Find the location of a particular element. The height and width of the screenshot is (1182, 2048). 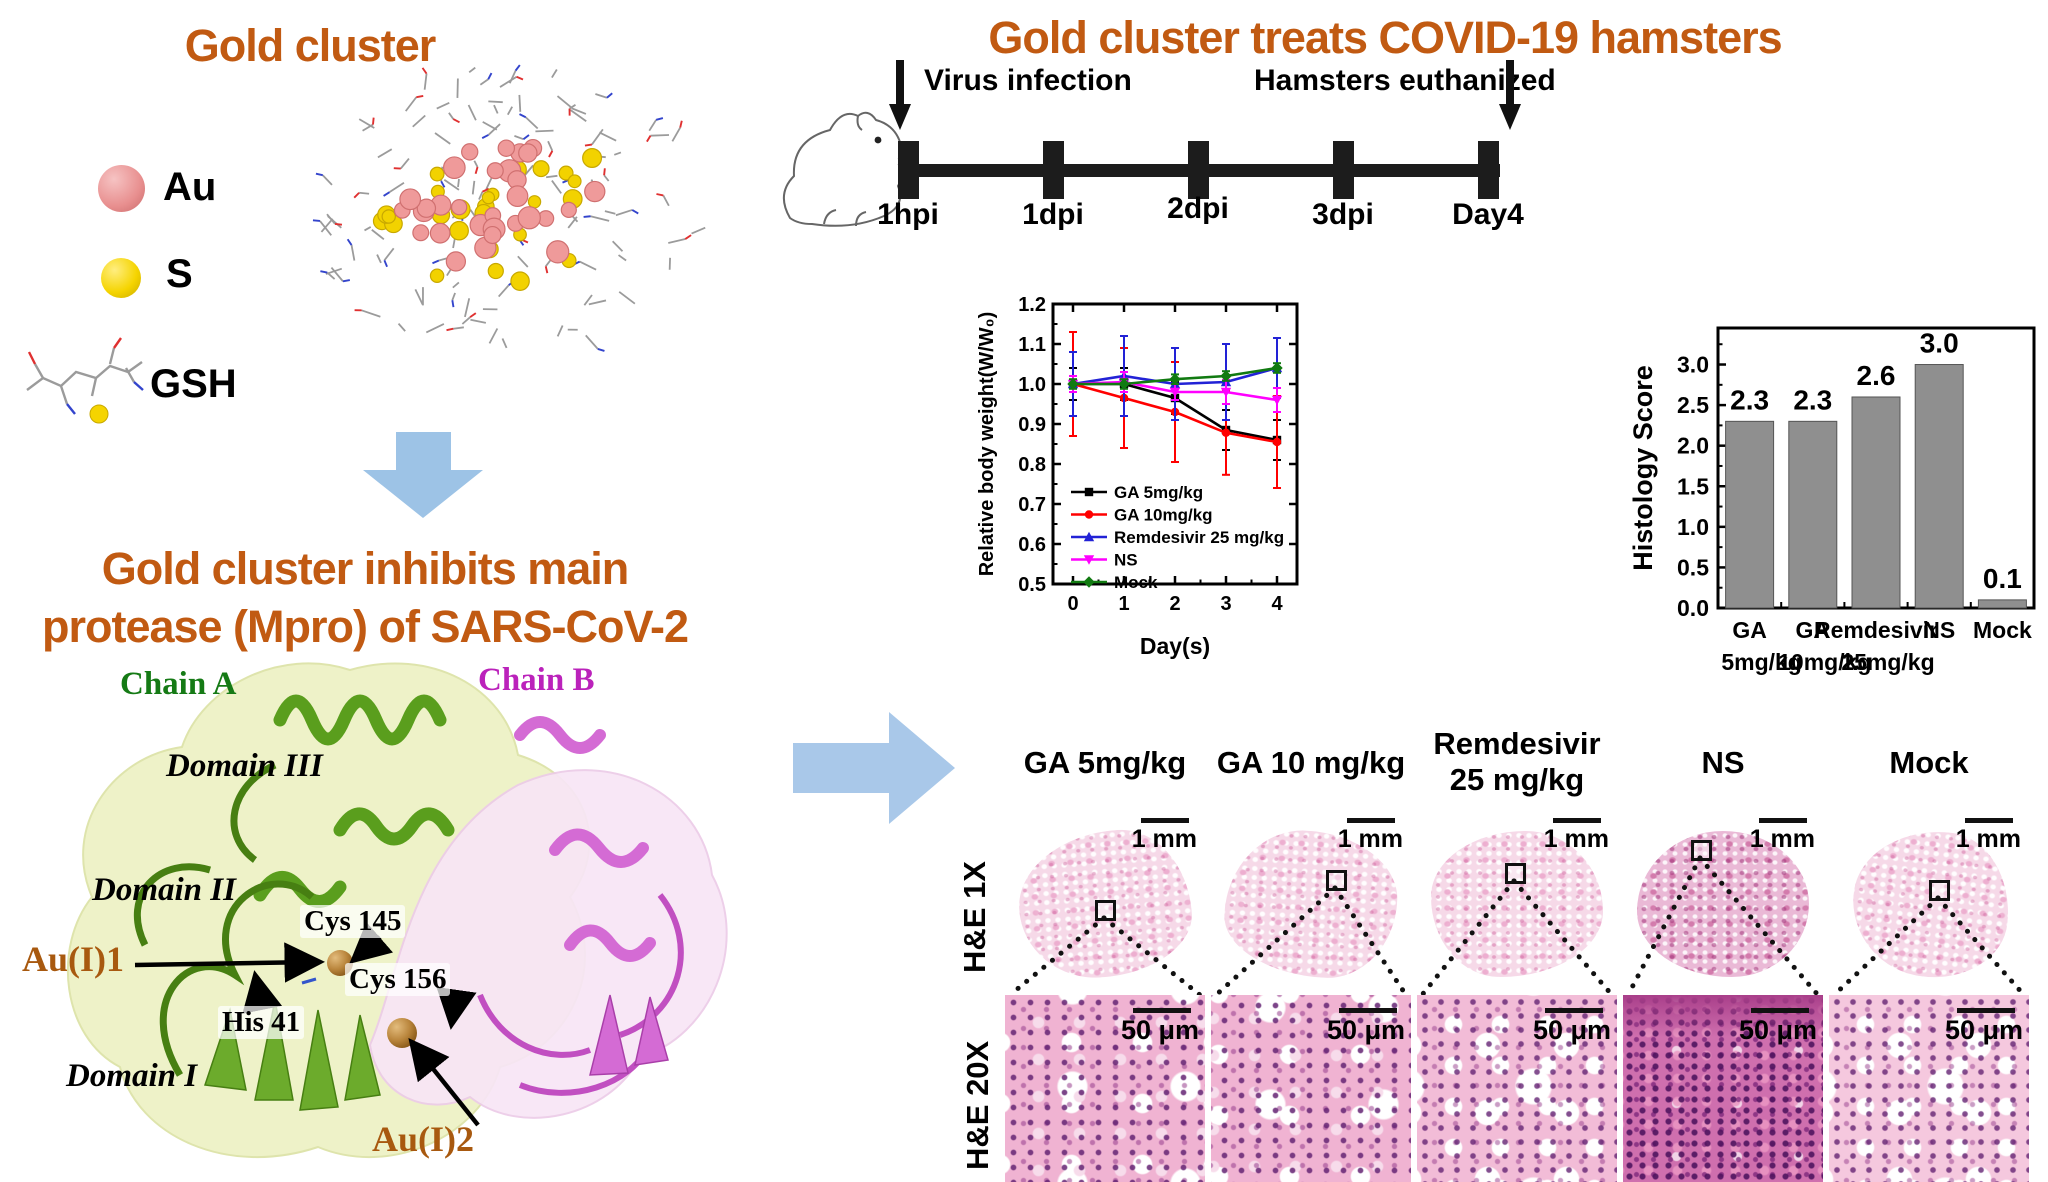

zoom-connector-lines is located at coordinates (1517, 926).